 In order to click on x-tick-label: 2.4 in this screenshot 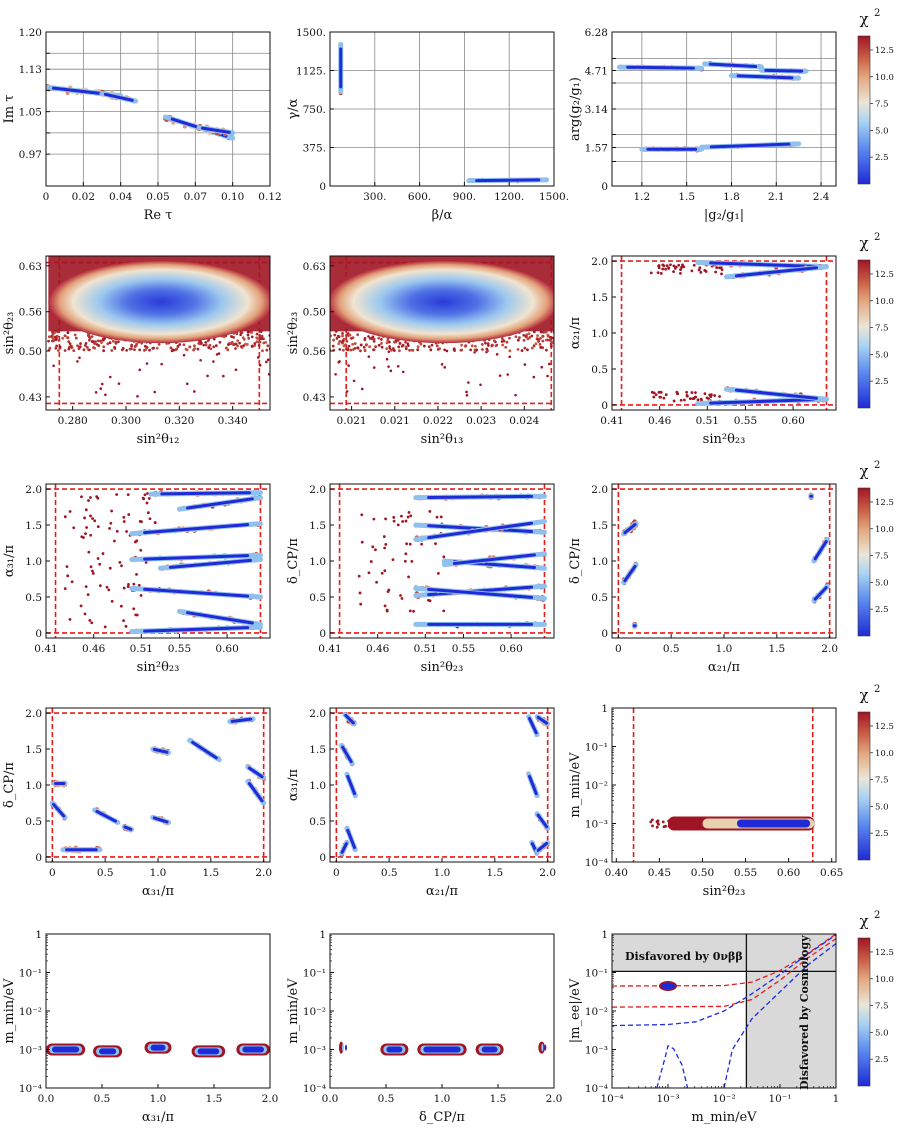, I will do `click(821, 197)`.